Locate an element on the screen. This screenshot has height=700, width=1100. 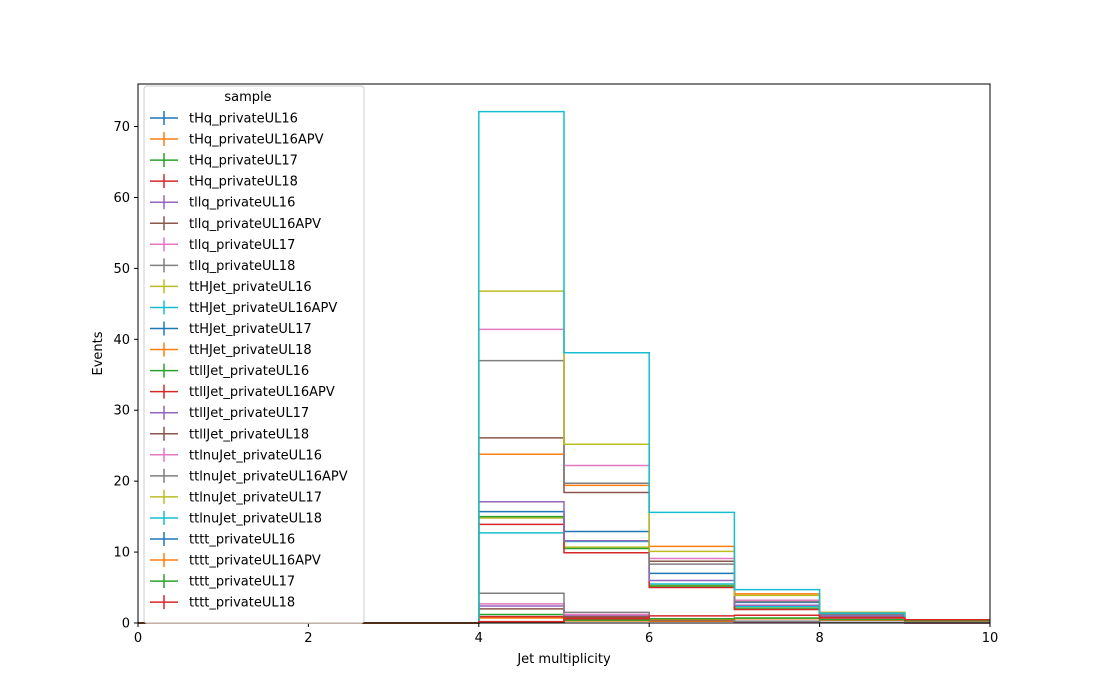
x-tick-label: 10 is located at coordinates (990, 638).